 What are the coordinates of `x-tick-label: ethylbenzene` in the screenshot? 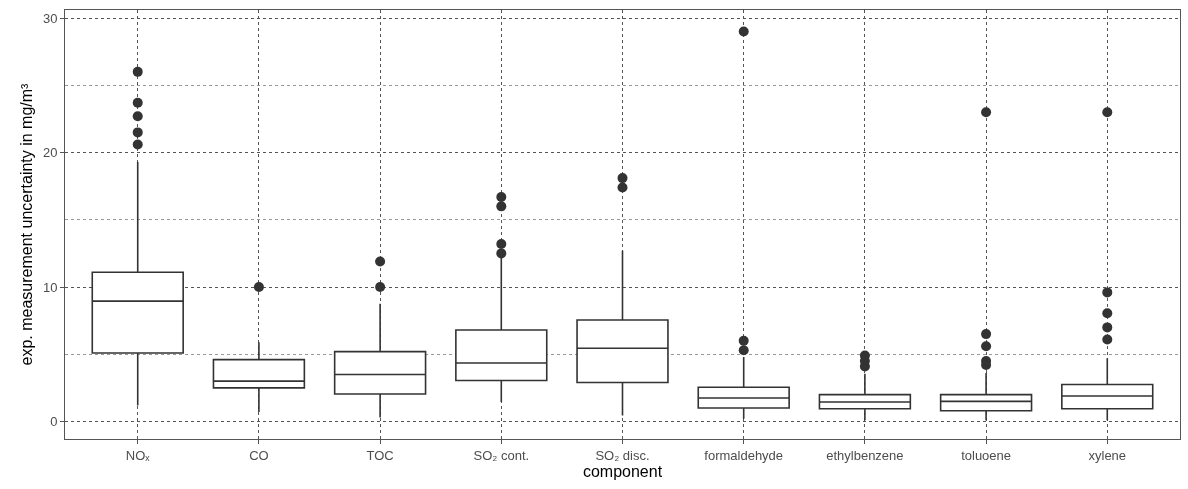 It's located at (865, 455).